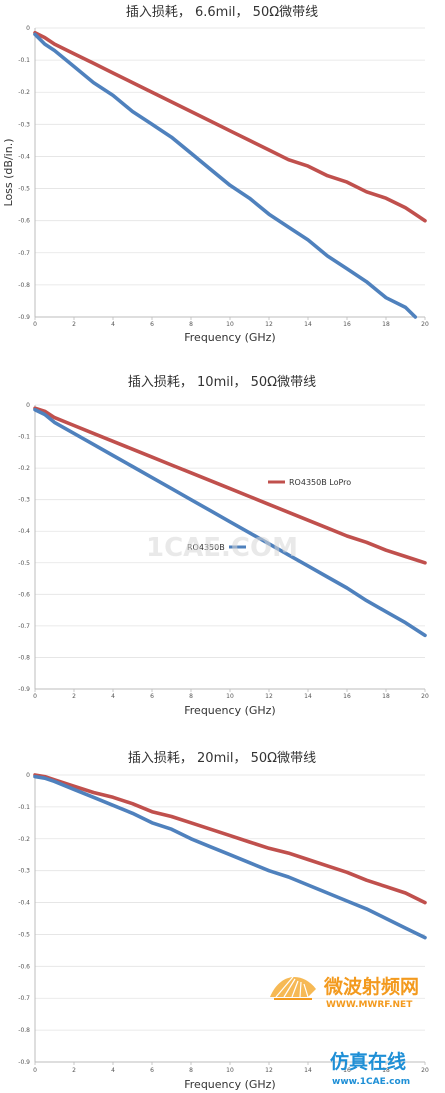 This screenshot has width=445, height=1093. I want to click on brand-watermark-url: WWW.MWRF.NET, so click(369, 1005).